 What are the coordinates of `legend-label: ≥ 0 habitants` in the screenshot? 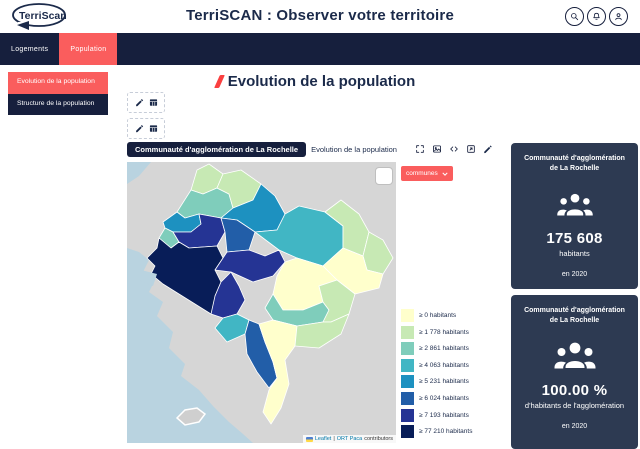 It's located at (438, 315).